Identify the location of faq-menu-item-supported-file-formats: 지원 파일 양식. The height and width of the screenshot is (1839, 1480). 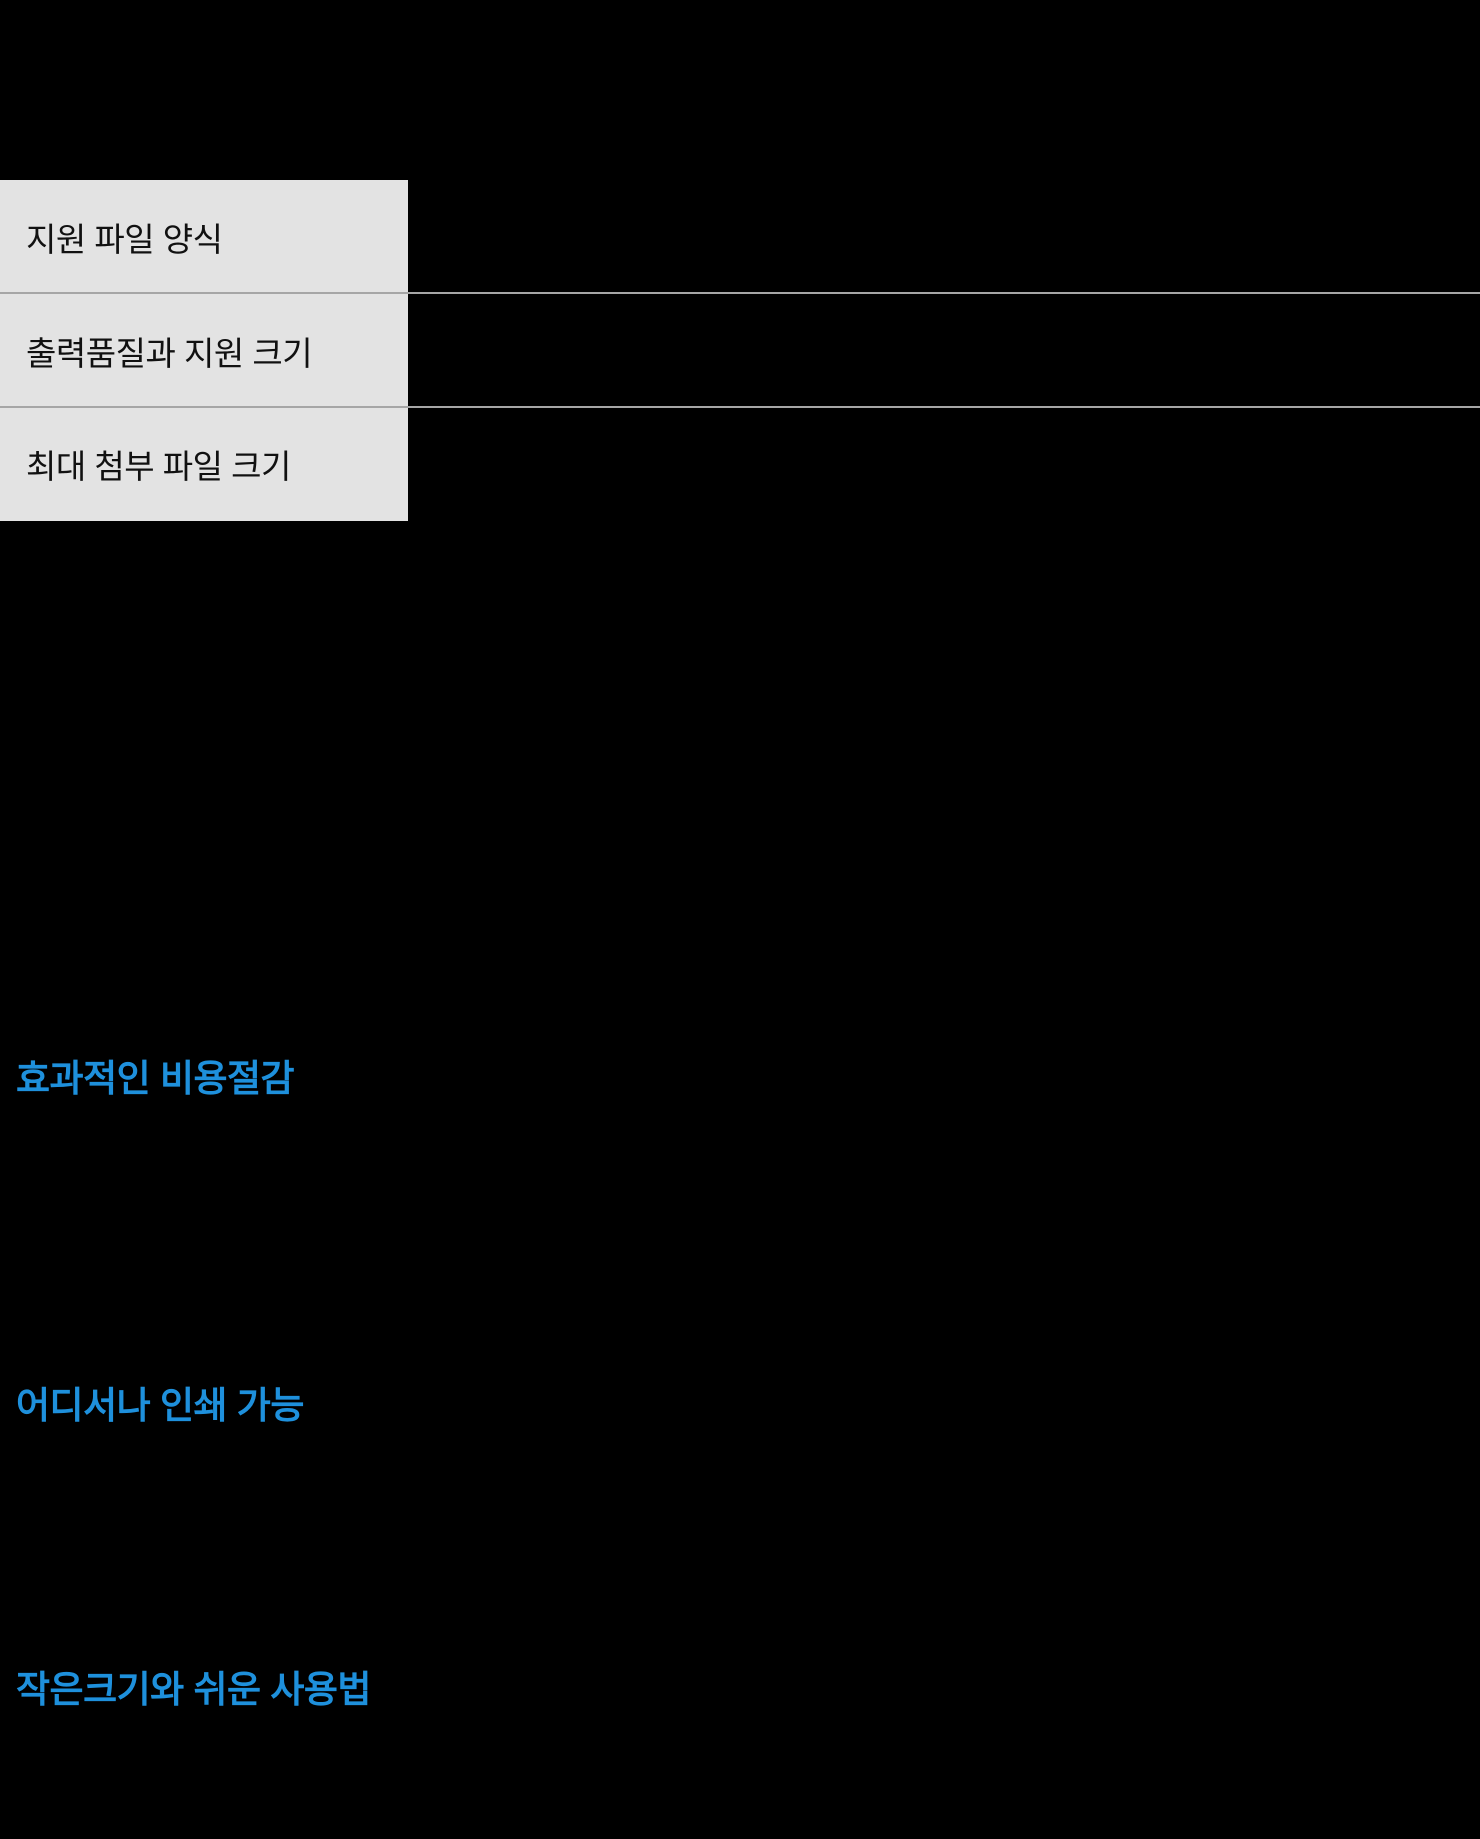
(204, 237).